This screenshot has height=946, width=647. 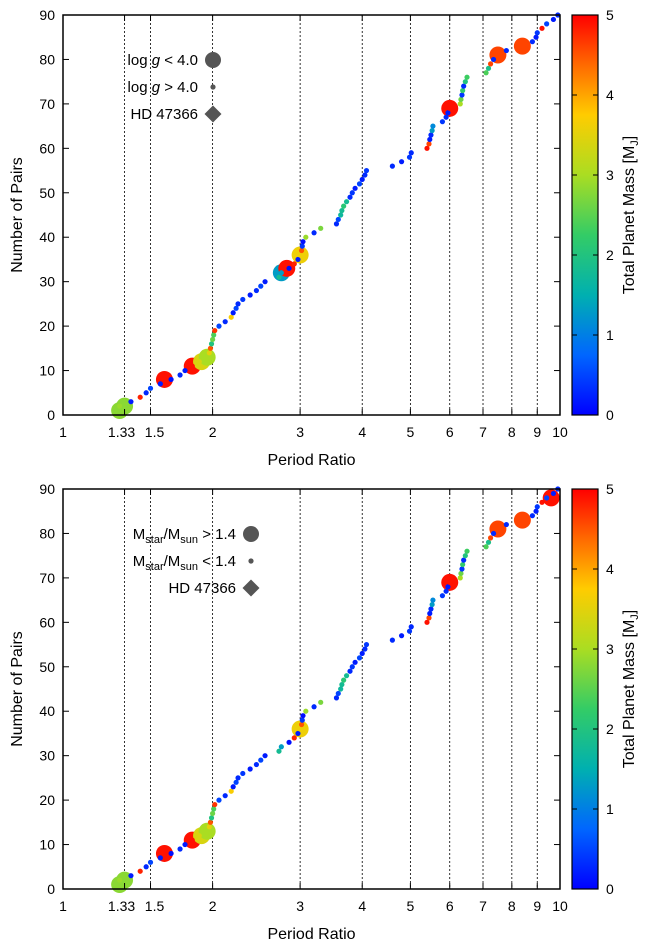 I want to click on legend-label: log g > 4.0, so click(x=163, y=87).